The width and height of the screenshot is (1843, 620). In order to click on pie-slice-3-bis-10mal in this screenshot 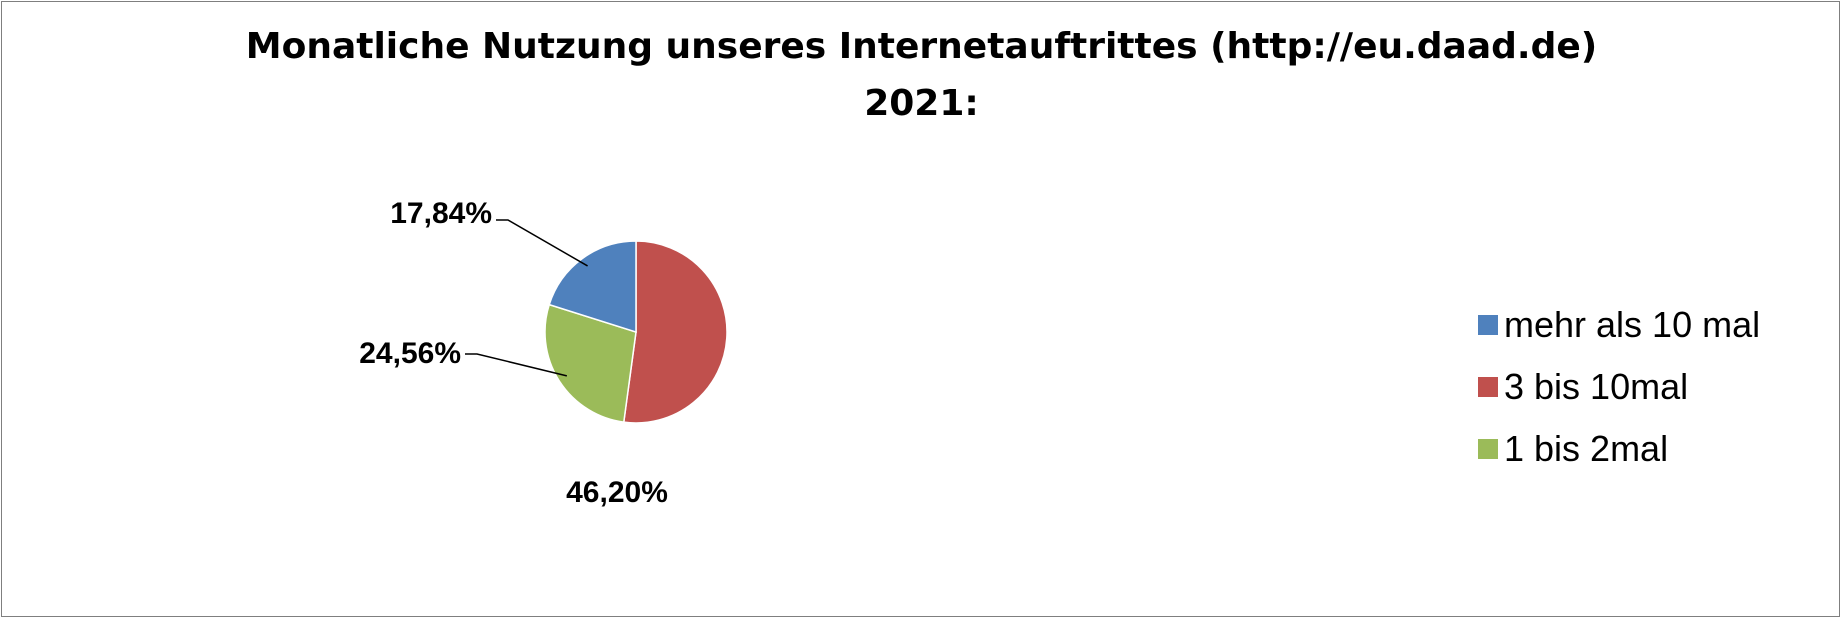, I will do `click(675, 332)`.